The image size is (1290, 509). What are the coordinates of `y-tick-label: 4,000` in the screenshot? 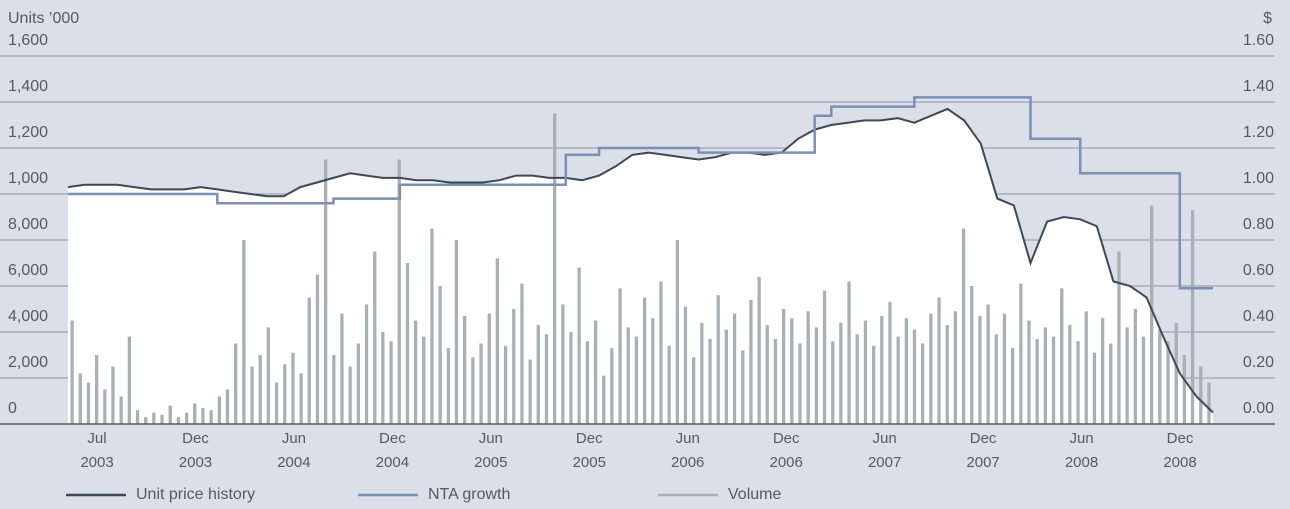 It's located at (28, 316).